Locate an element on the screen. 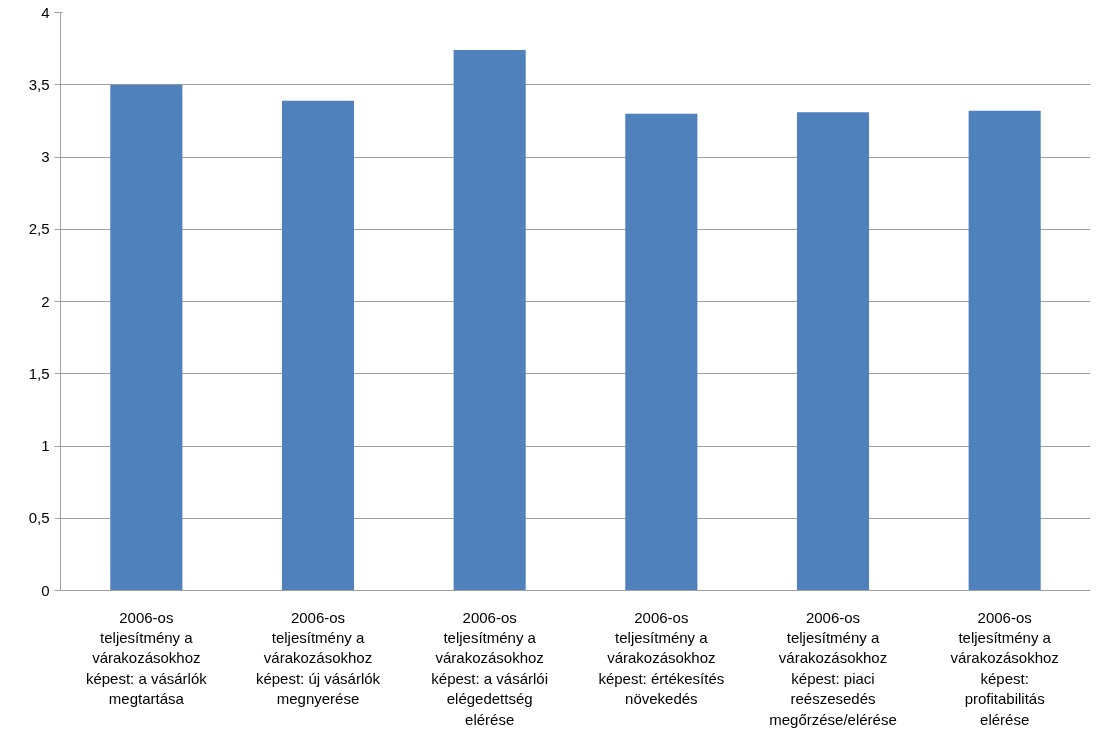 The width and height of the screenshot is (1103, 735). y-tick-label: 0,5 is located at coordinates (39, 518).